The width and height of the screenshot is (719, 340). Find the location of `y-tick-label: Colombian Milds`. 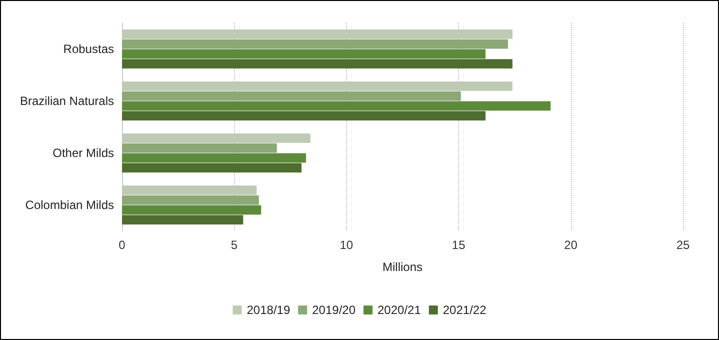

y-tick-label: Colombian Milds is located at coordinates (69, 205).